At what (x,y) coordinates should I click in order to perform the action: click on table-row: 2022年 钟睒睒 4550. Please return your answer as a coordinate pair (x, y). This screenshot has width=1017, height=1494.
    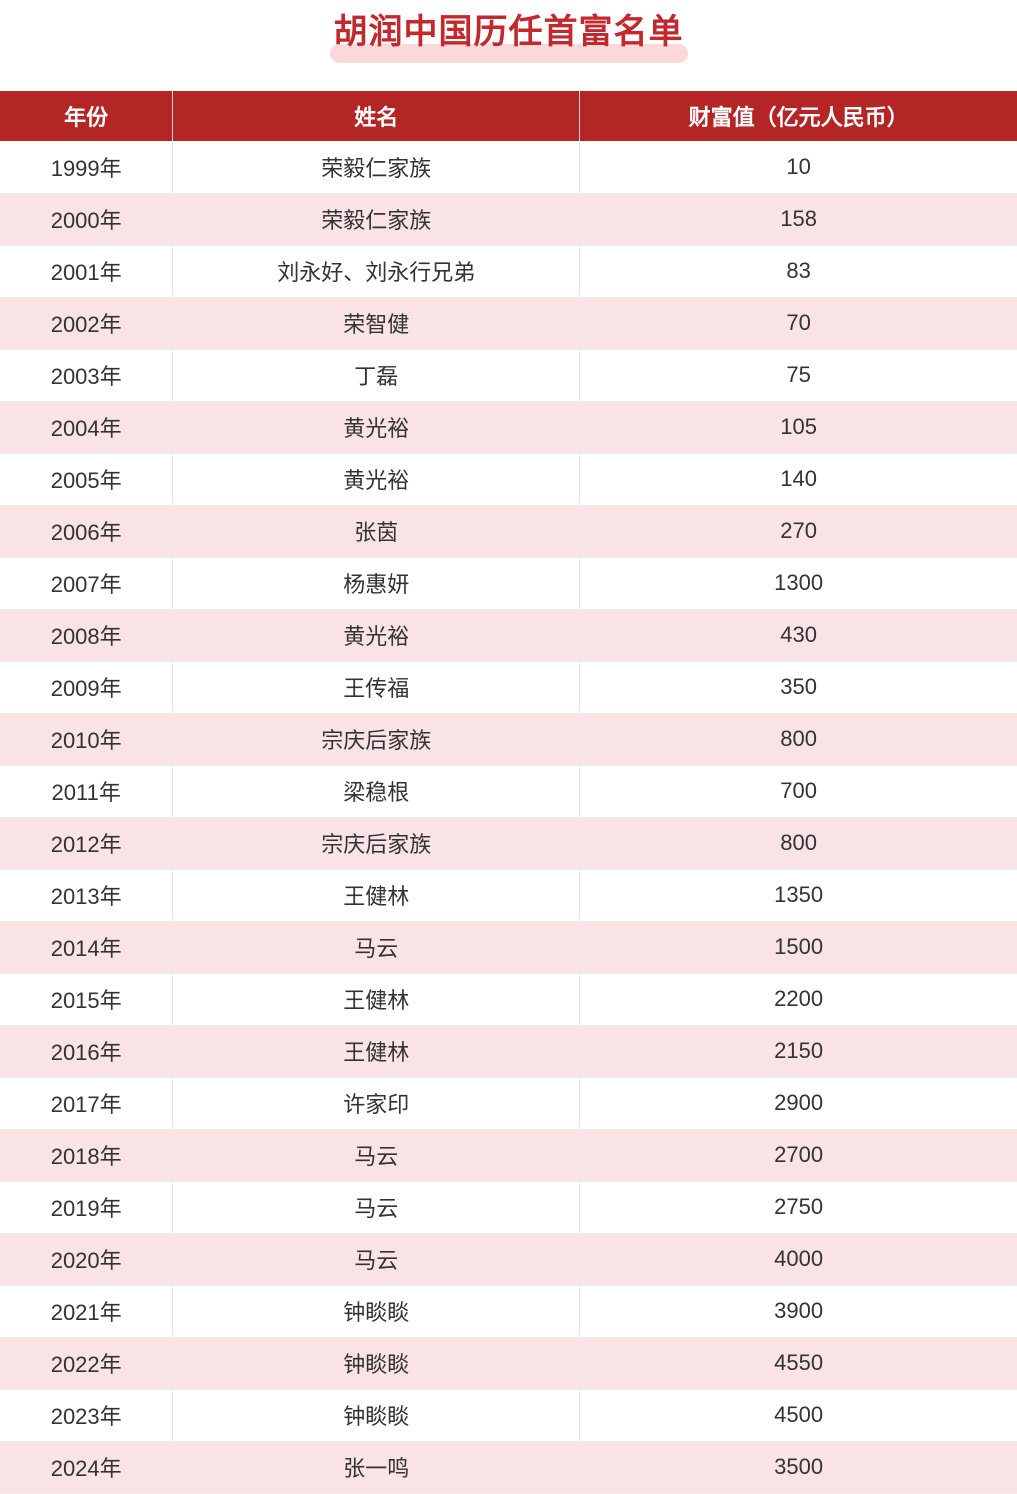
    Looking at the image, I should click on (508, 1363).